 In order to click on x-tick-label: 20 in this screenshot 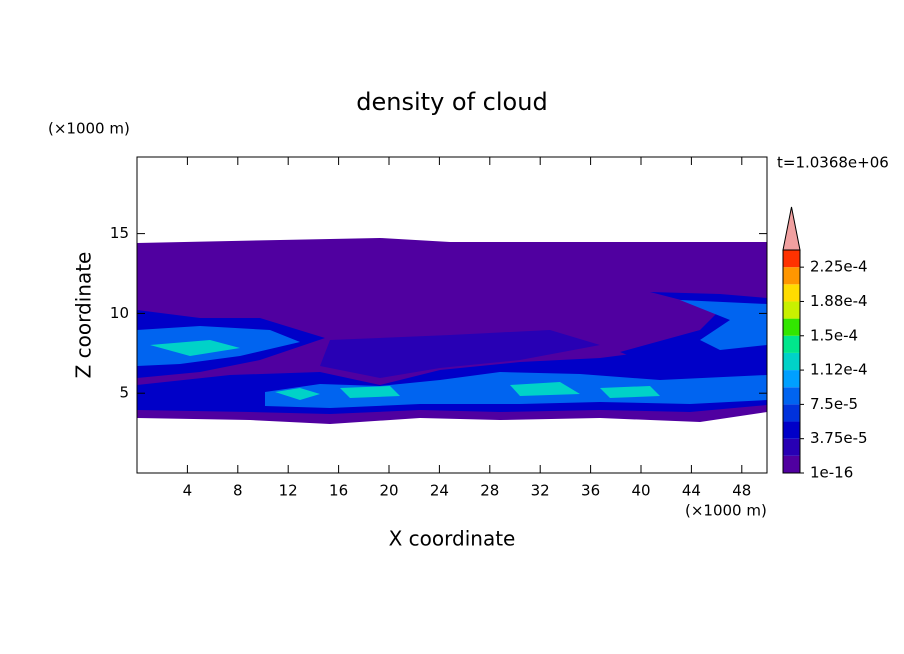, I will do `click(388, 491)`.